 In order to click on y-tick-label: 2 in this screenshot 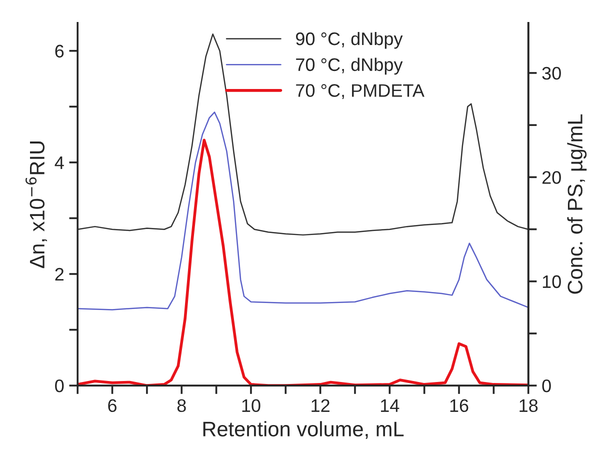, I will do `click(59, 274)`.